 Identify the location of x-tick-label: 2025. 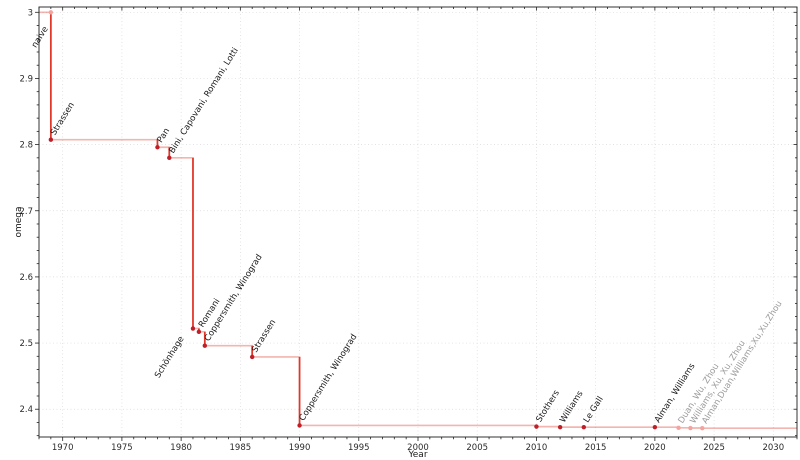
(714, 448).